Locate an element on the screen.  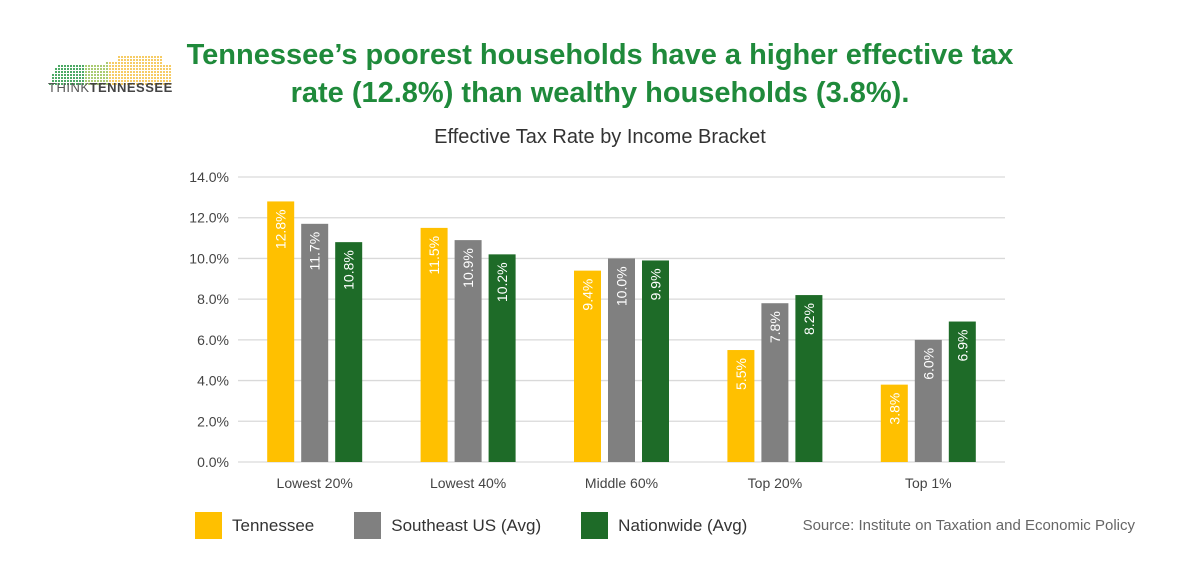
y-tick-label: 14.0% is located at coordinates (209, 177).